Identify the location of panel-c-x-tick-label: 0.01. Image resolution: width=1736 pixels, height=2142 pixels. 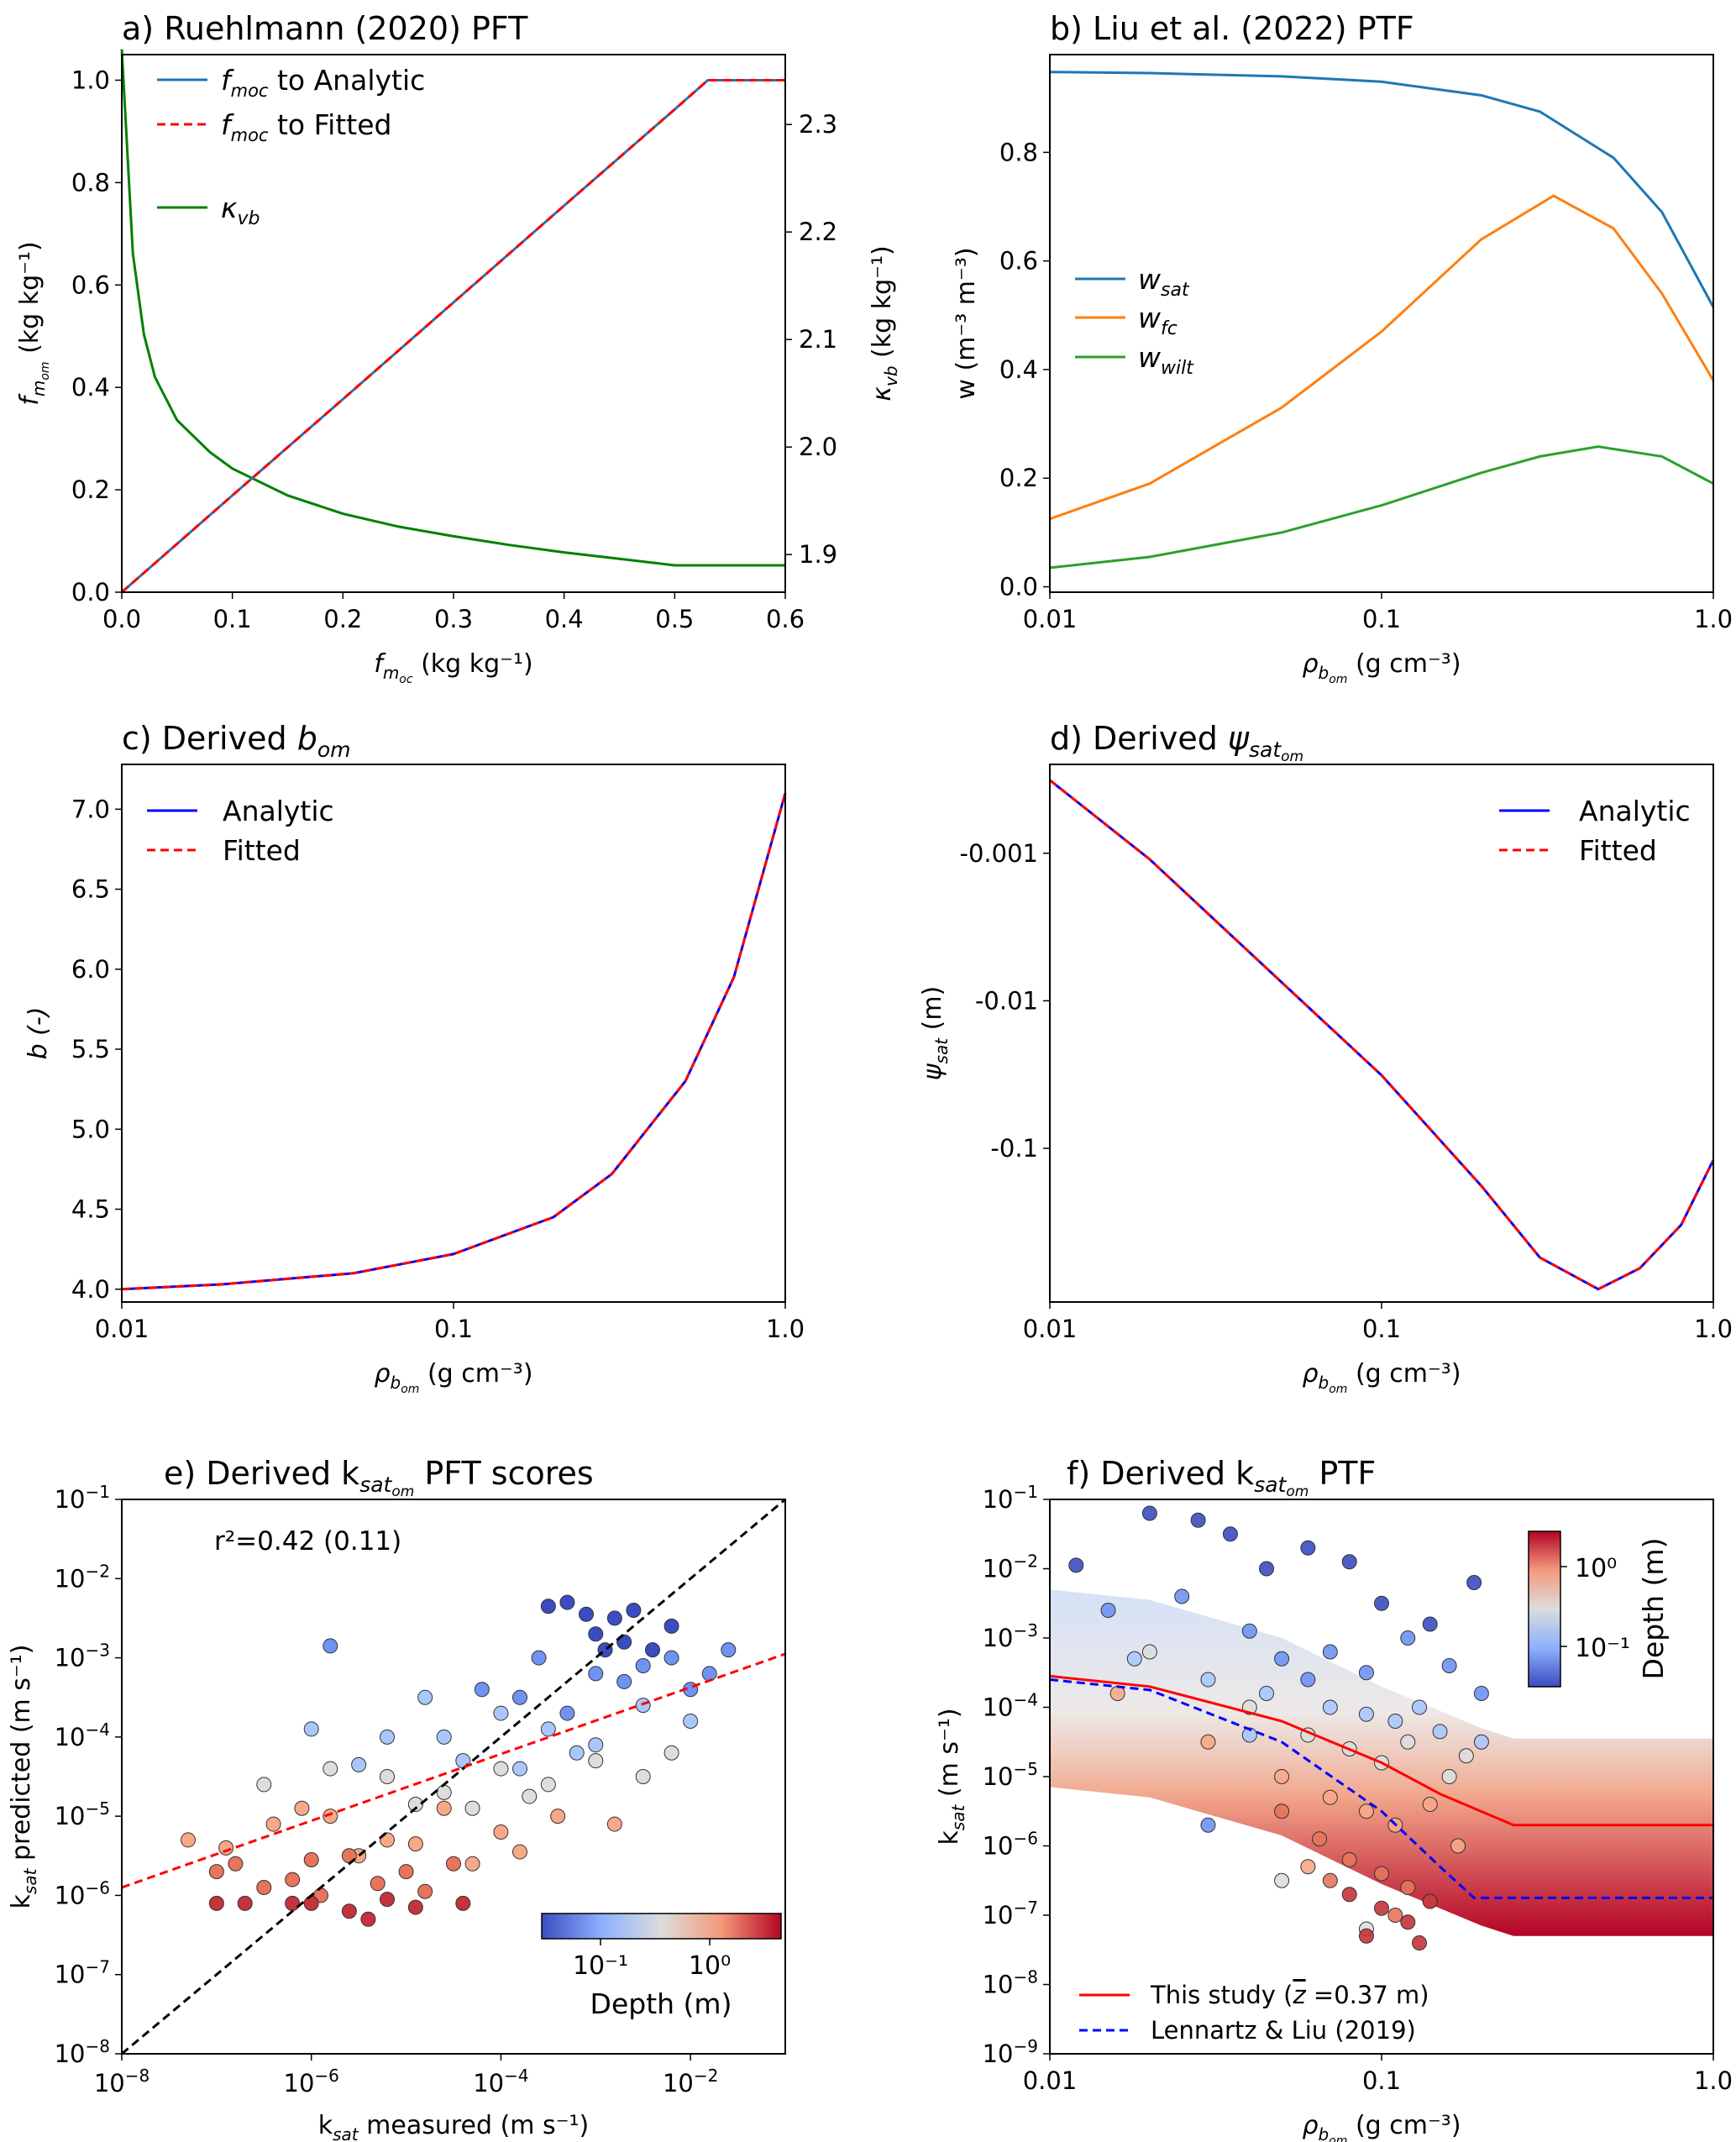
(122, 1329).